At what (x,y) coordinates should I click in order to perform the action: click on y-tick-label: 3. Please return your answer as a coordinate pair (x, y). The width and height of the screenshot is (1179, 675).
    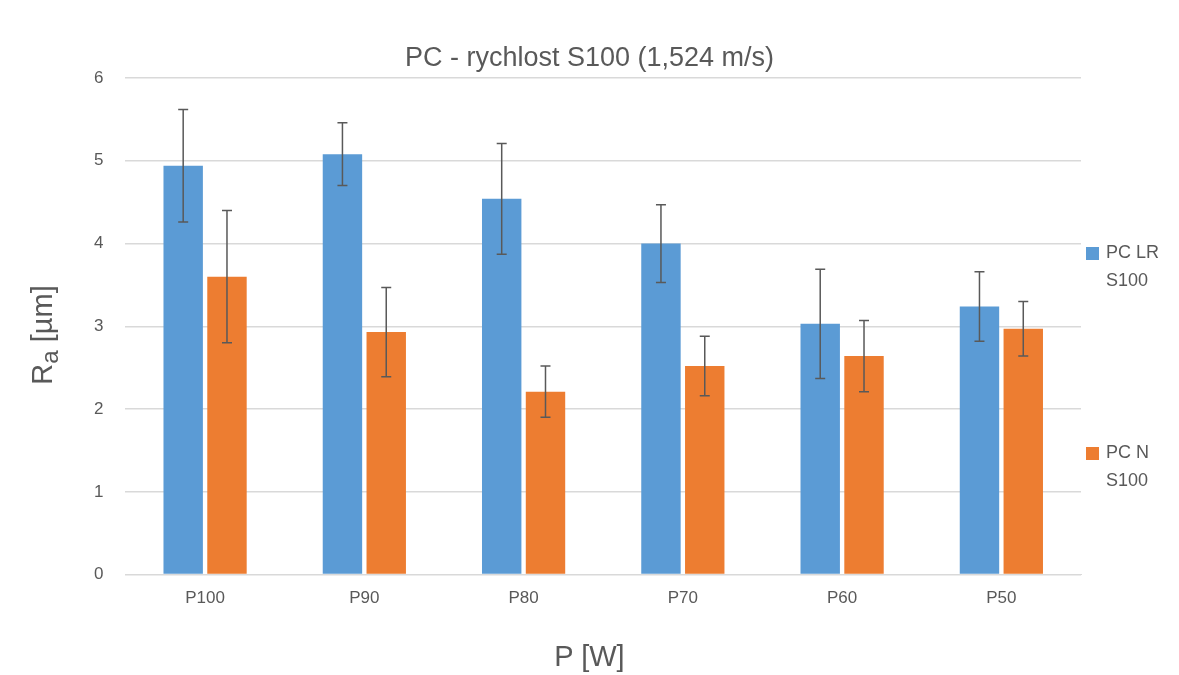
    Looking at the image, I should click on (98, 325).